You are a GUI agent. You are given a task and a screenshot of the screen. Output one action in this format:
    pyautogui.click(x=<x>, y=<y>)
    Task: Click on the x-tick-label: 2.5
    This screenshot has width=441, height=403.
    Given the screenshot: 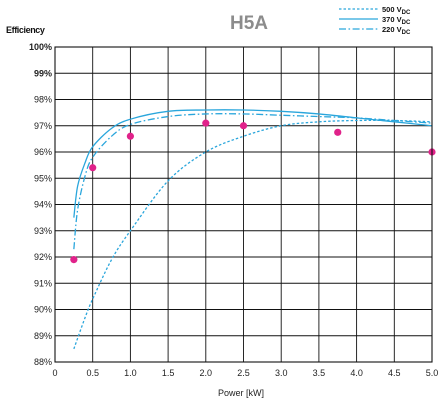 What is the action you would take?
    pyautogui.click(x=243, y=373)
    